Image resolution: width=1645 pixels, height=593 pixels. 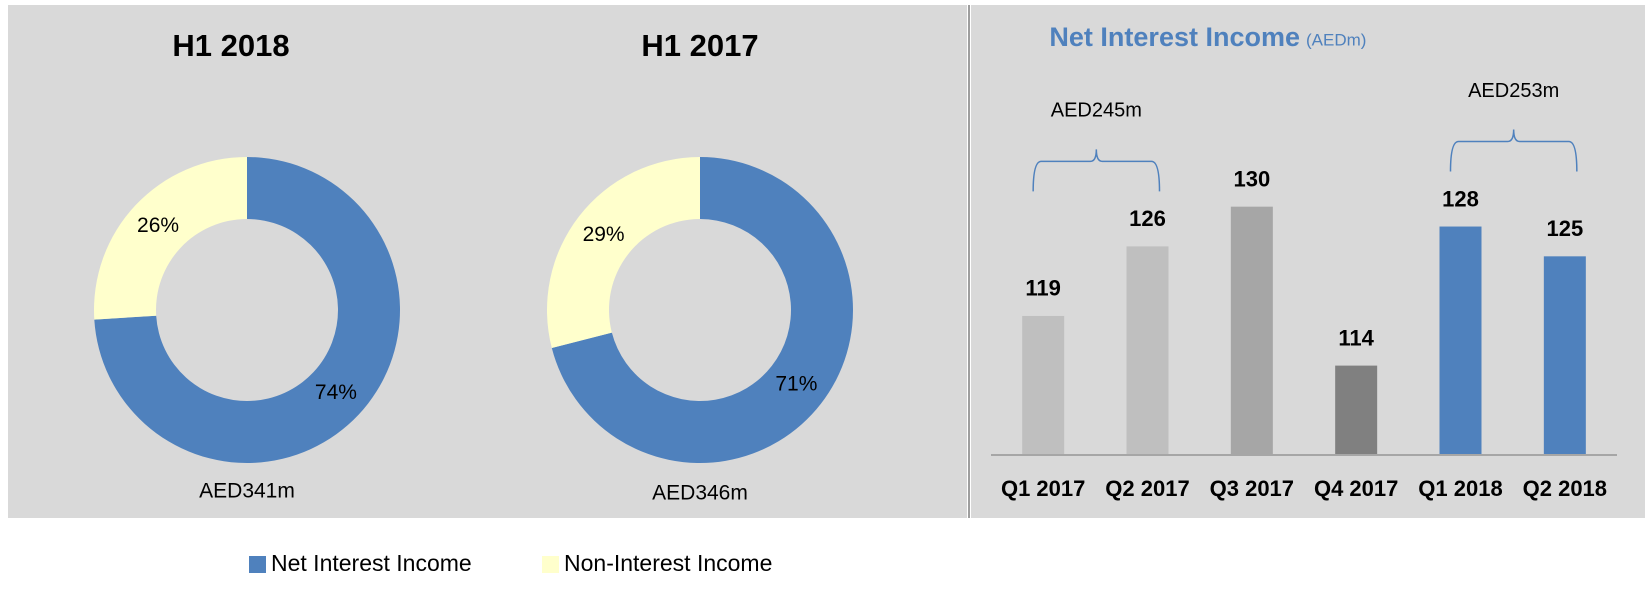 What do you see at coordinates (1147, 488) in the screenshot?
I see `x-tick-label: Q2 2017` at bounding box center [1147, 488].